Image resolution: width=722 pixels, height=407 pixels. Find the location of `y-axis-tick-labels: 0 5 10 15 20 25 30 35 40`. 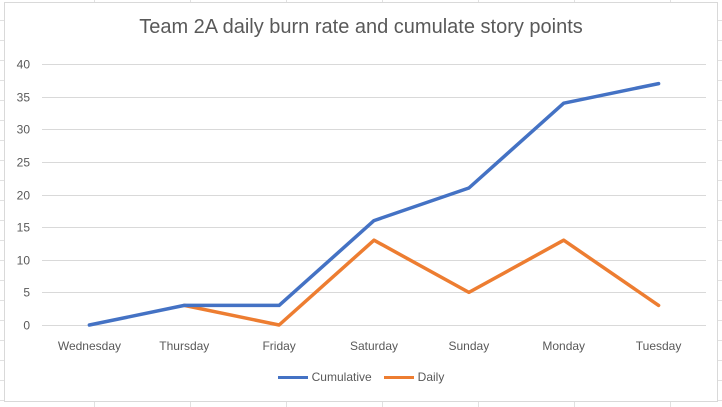

y-axis-tick-labels: 0 5 10 15 20 25 30 35 40 is located at coordinates (24, 195).